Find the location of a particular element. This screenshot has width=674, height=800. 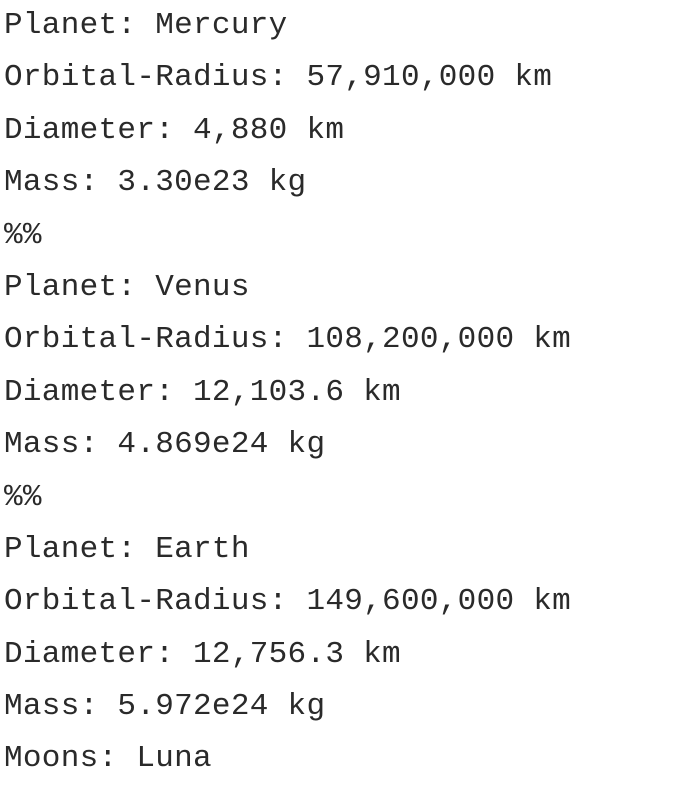

earth-diameter-line: Diameter: 12,756.3 km is located at coordinates (202, 654).